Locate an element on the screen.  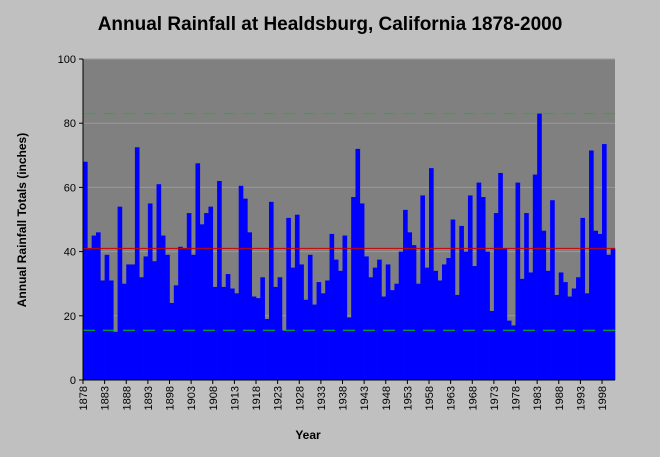
y-tick-label: 0 is located at coordinates (73, 381).